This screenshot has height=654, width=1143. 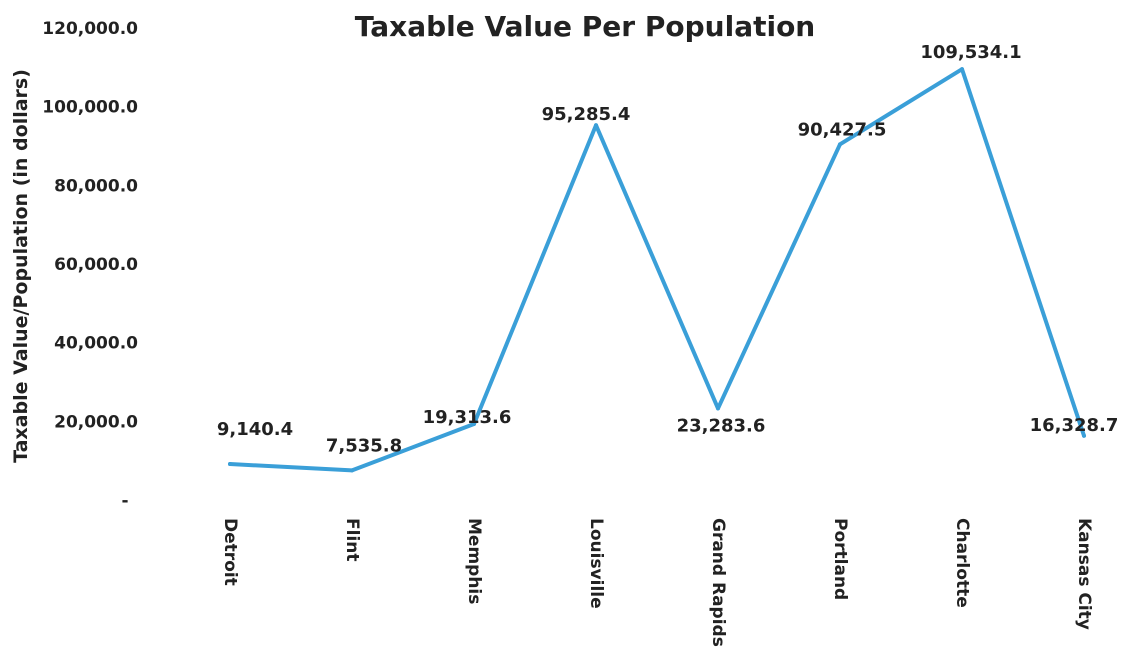 What do you see at coordinates (90, 108) in the screenshot?
I see `y-tick-label: 100,000.0` at bounding box center [90, 108].